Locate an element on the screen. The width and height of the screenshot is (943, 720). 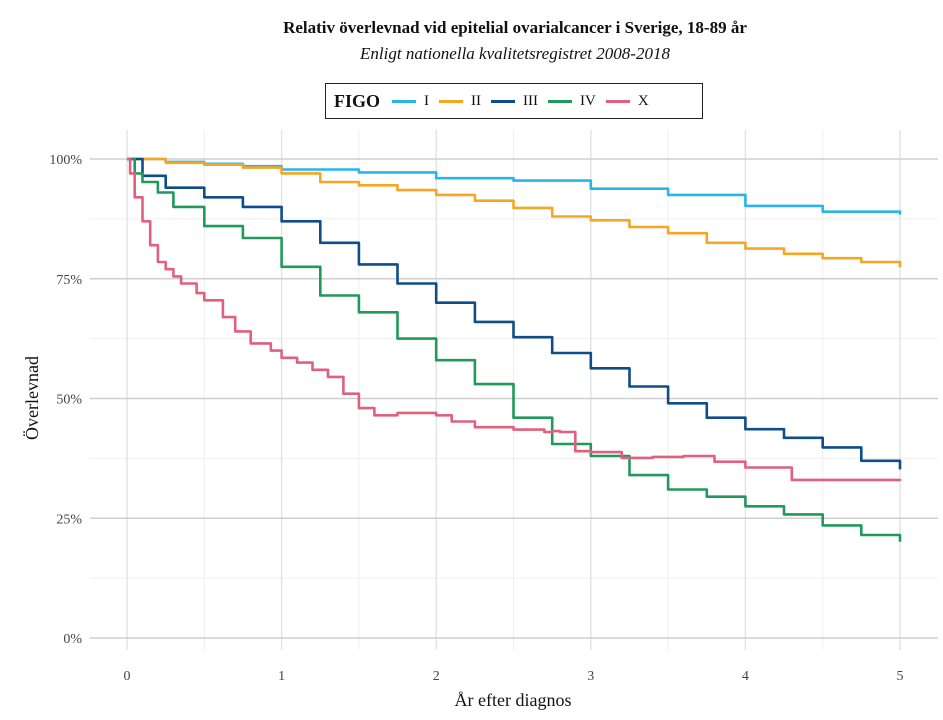
legend-item-iii: III is located at coordinates (516, 101).